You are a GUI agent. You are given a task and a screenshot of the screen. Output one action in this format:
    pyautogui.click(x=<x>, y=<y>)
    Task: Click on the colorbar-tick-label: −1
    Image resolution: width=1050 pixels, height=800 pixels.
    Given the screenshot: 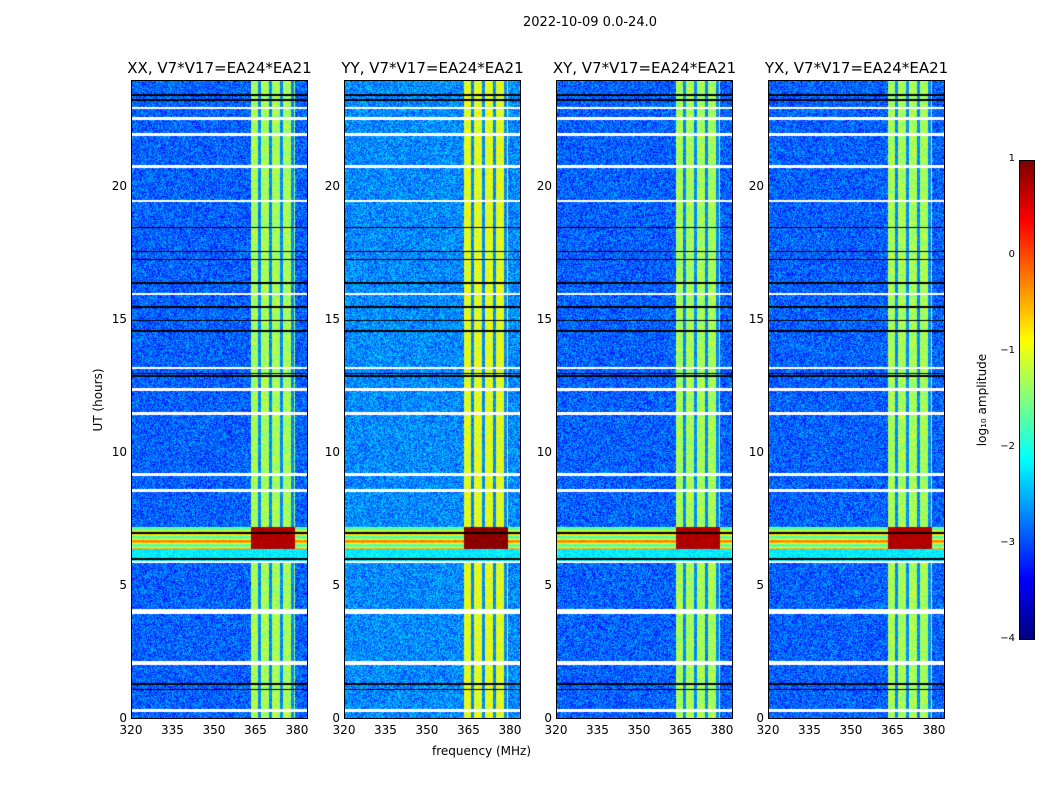 What is the action you would take?
    pyautogui.click(x=1007, y=350)
    